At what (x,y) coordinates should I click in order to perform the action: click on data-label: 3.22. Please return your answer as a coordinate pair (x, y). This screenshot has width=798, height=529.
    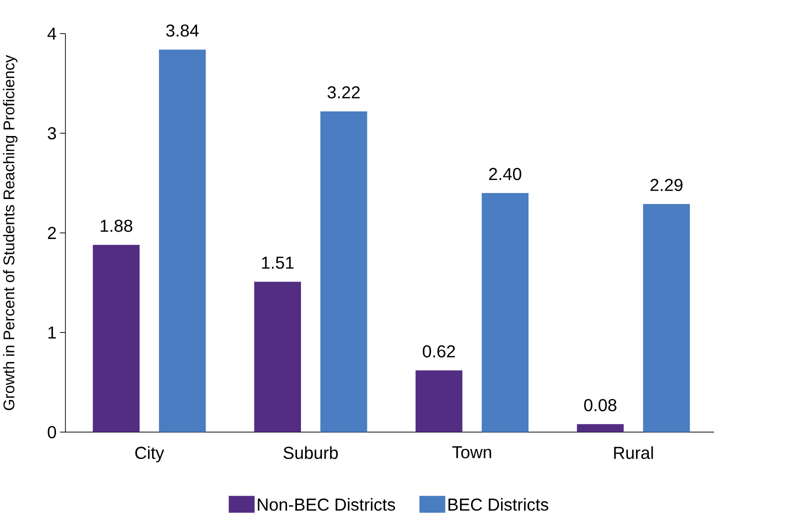
    Looking at the image, I should click on (344, 92).